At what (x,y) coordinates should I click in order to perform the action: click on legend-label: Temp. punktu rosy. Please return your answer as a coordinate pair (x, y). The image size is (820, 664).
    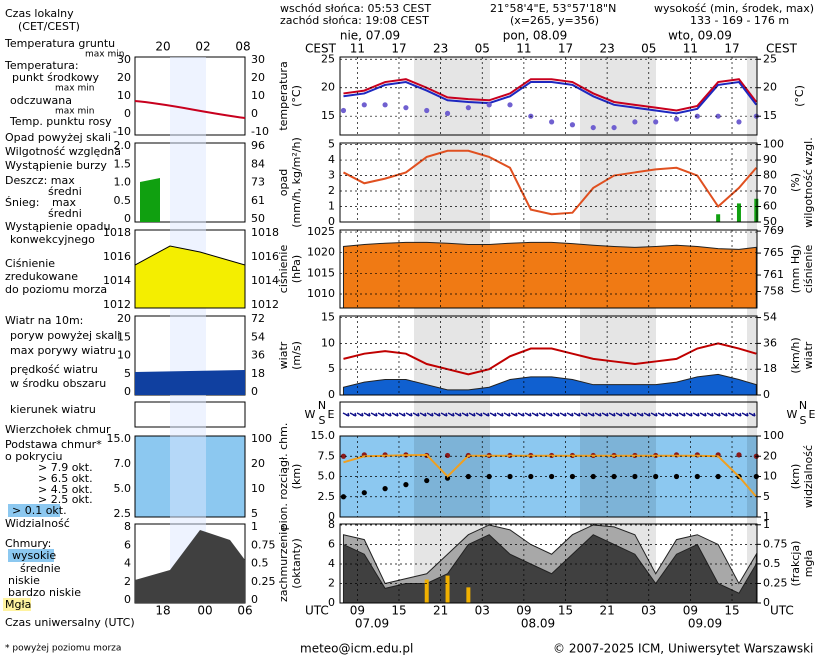
    Looking at the image, I should click on (60, 121).